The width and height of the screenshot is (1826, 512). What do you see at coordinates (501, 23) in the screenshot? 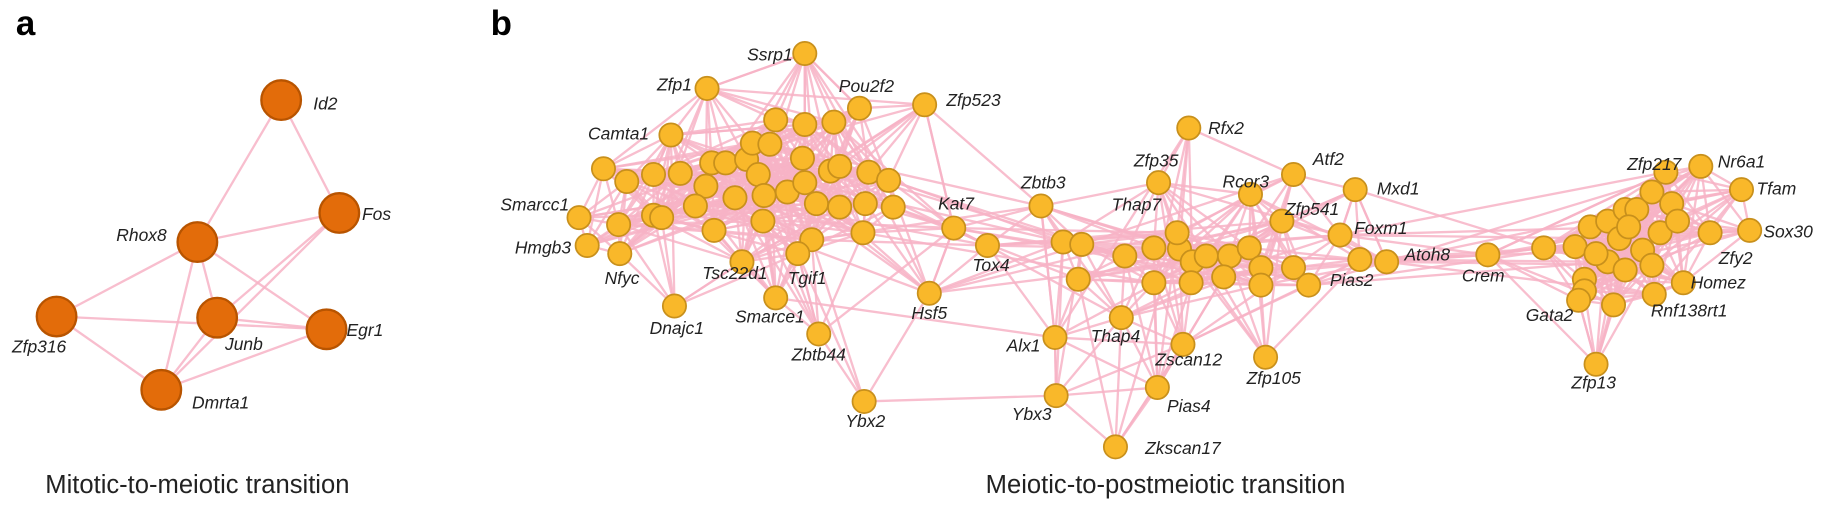
I see `panel-letter: b` at bounding box center [501, 23].